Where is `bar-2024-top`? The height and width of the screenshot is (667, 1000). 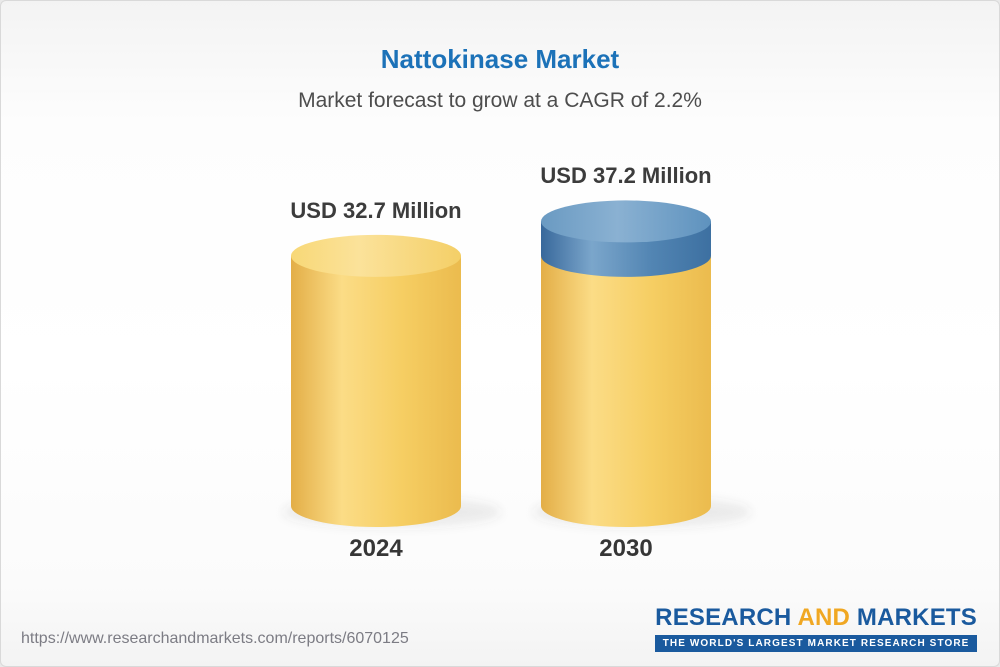 bar-2024-top is located at coordinates (376, 255).